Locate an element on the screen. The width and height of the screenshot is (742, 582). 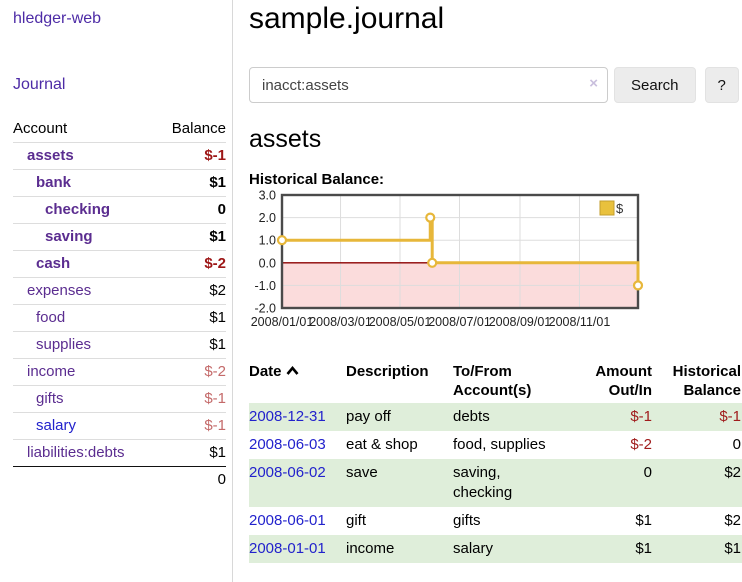
transaction-amount: $-2 is located at coordinates (641, 444).